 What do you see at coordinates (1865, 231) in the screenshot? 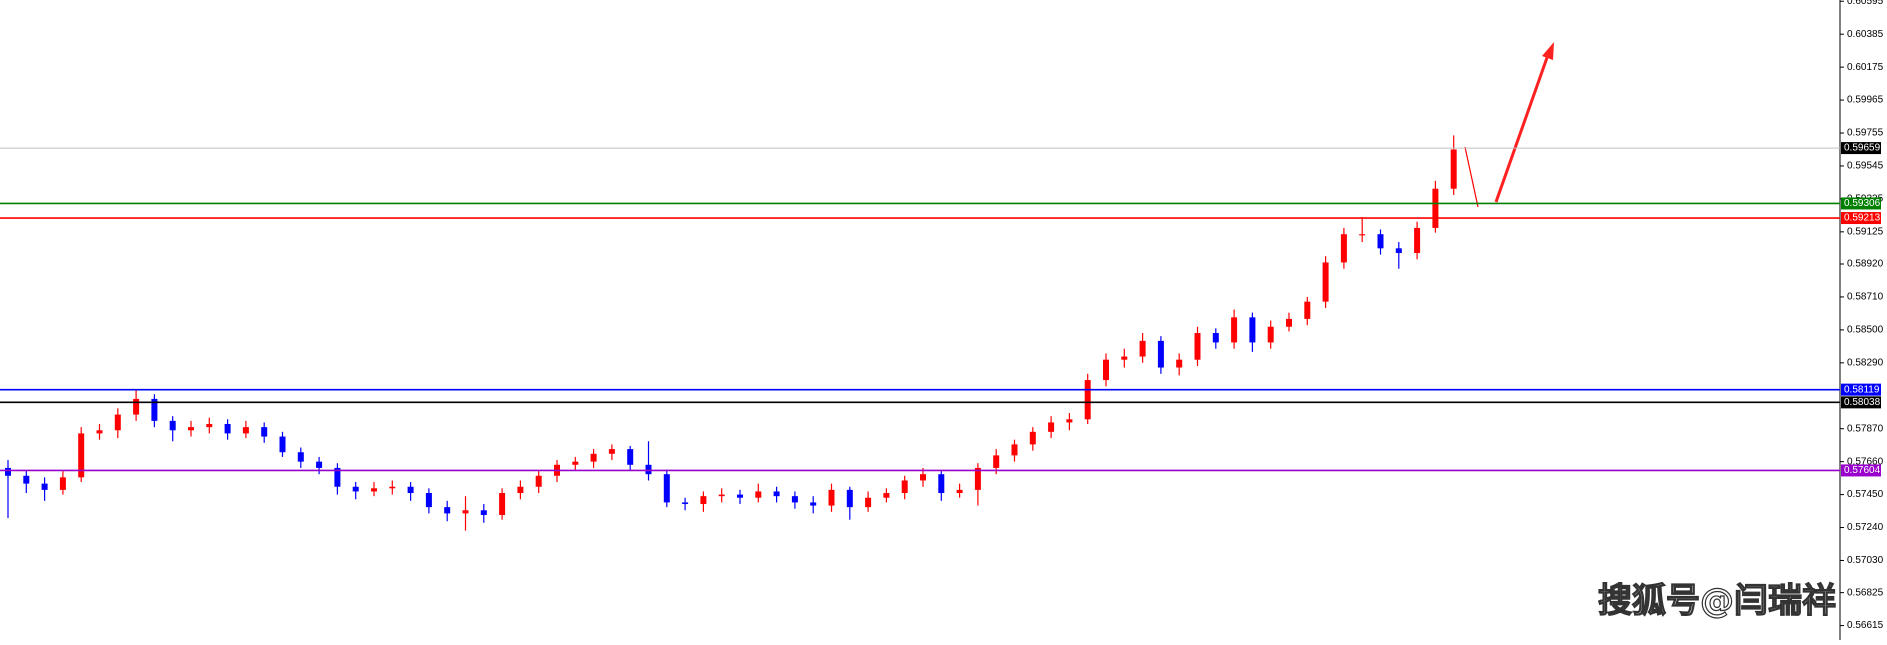
I see `y-tick-label: 0.59125` at bounding box center [1865, 231].